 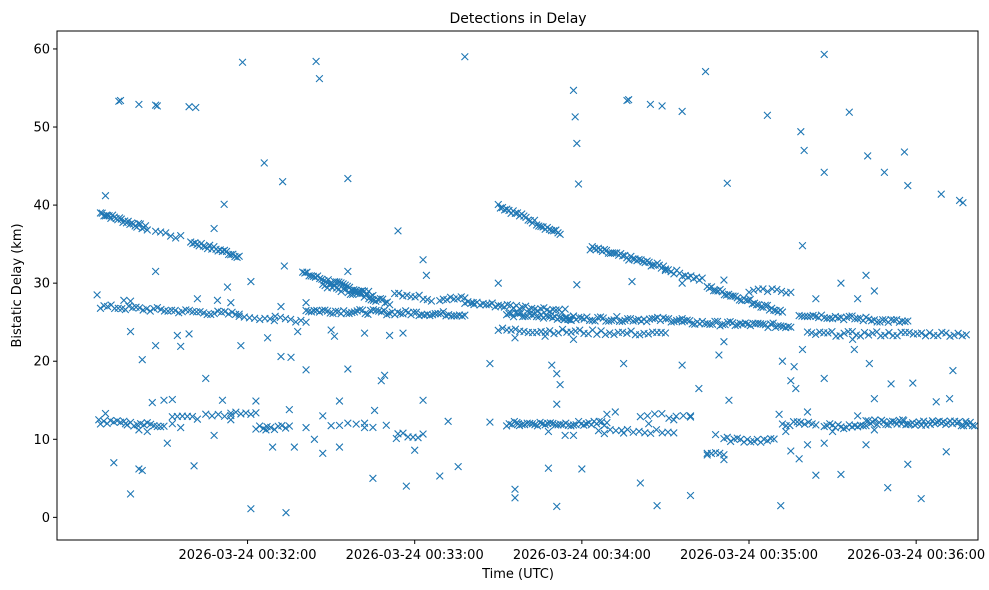 What do you see at coordinates (248, 555) in the screenshot?
I see `x-tick-label: 2026-03-24 00:32:00` at bounding box center [248, 555].